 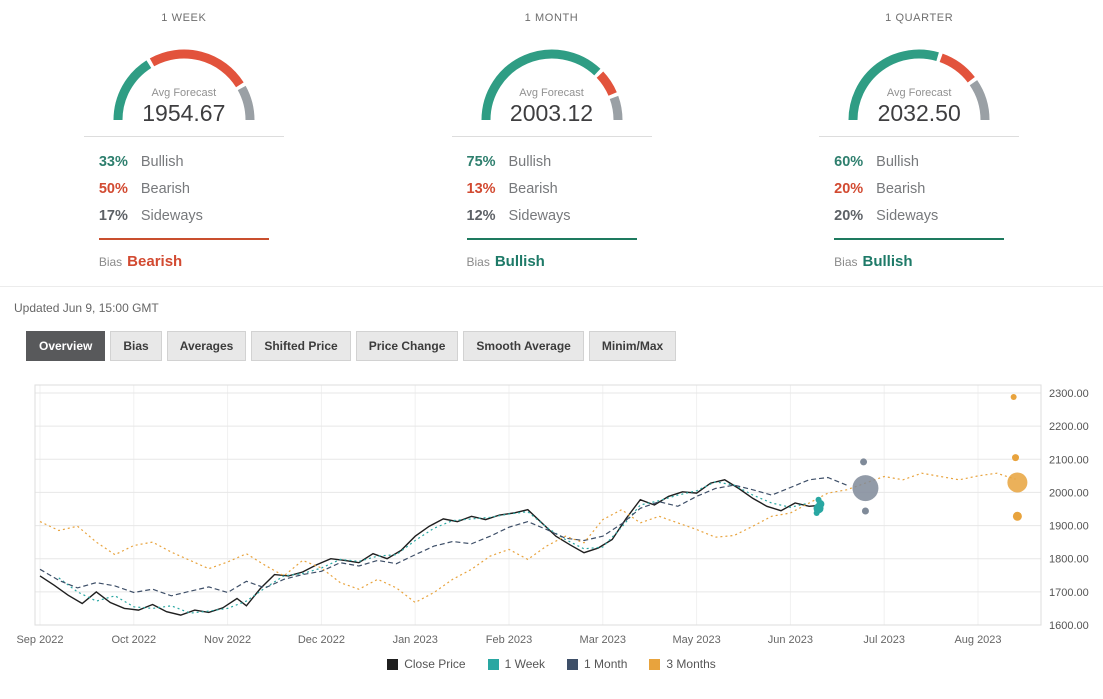 I want to click on svg-text: Jun 2023, so click(x=790, y=640).